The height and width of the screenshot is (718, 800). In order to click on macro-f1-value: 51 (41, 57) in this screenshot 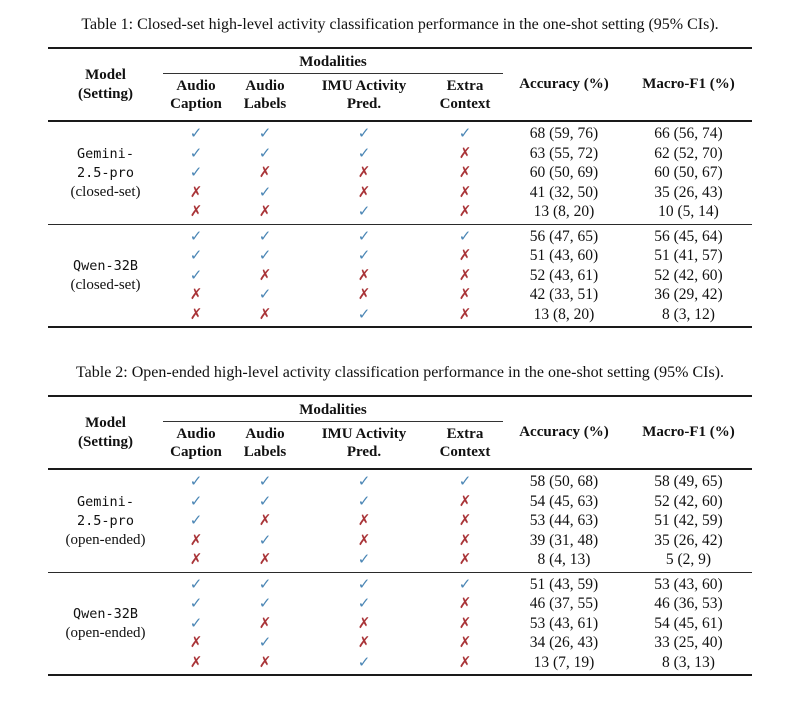, I will do `click(688, 255)`.